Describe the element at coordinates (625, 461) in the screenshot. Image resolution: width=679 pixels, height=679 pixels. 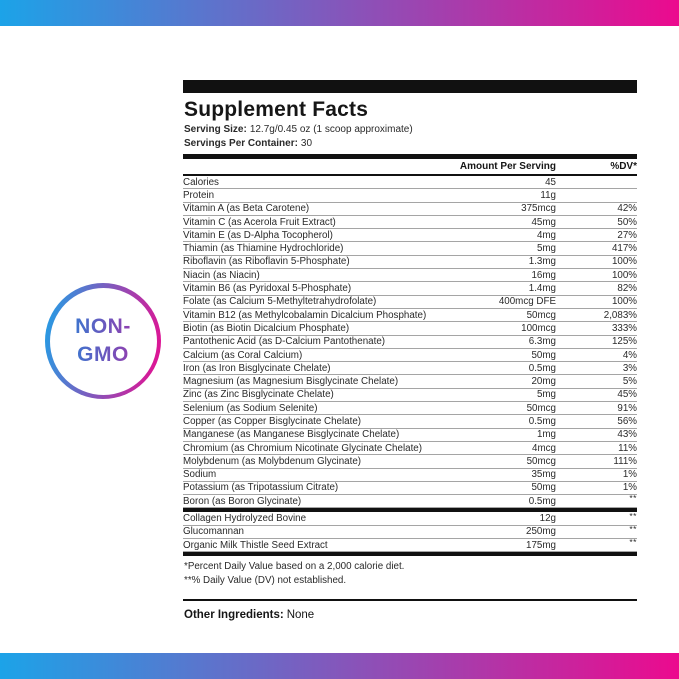
I see `nutrient-dv: 111%` at that location.